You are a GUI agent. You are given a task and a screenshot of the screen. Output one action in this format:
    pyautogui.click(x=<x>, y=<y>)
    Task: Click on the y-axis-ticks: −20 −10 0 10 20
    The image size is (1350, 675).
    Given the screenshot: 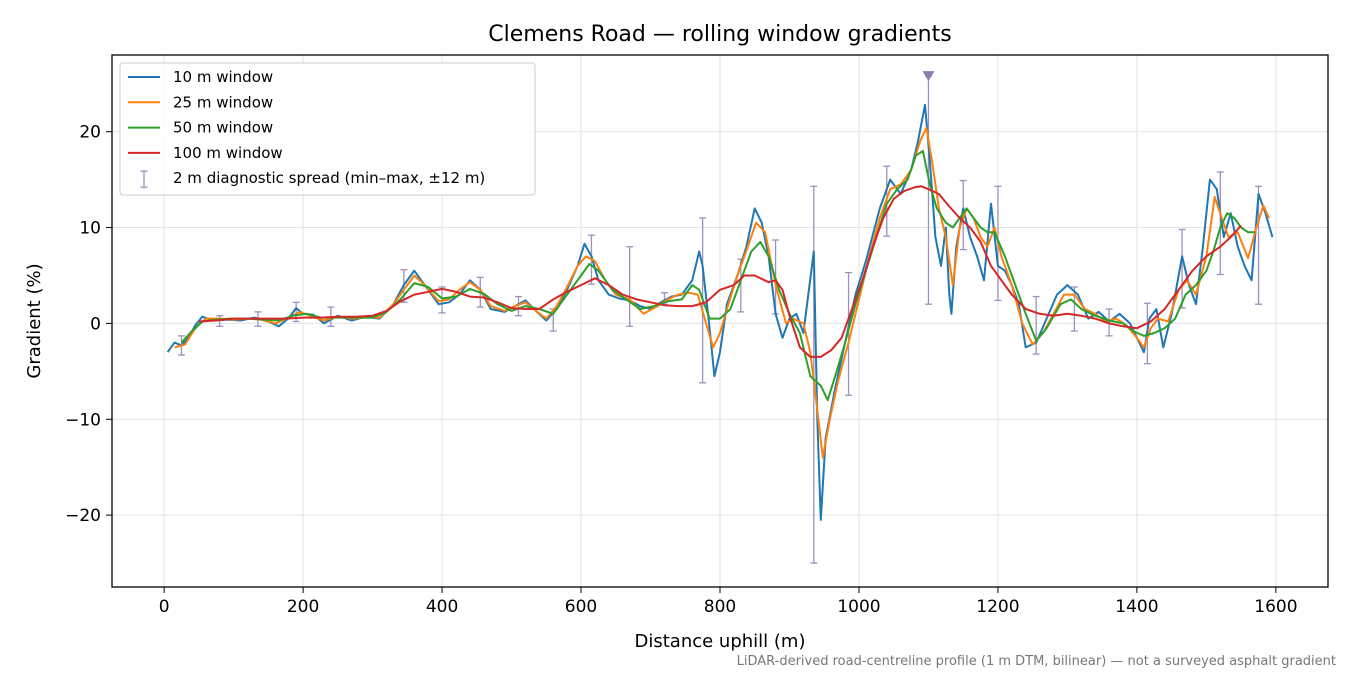 What is the action you would take?
    pyautogui.click(x=88, y=324)
    